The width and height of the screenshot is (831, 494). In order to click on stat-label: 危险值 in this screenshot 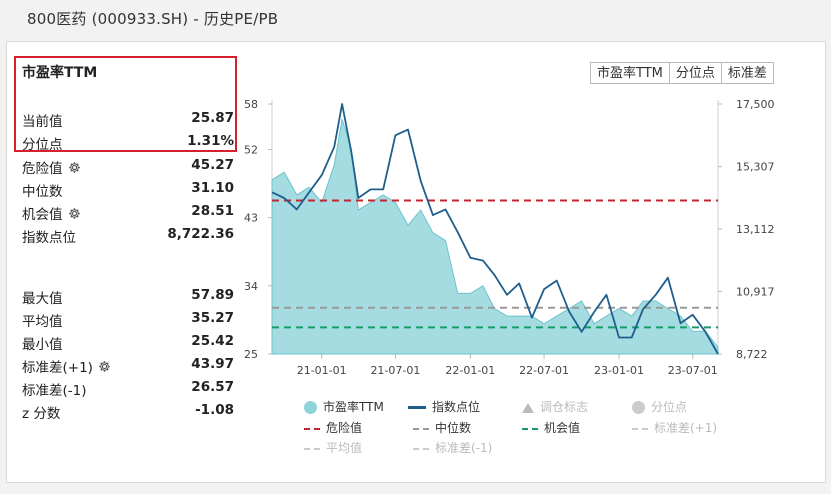, I will do `click(51, 167)`.